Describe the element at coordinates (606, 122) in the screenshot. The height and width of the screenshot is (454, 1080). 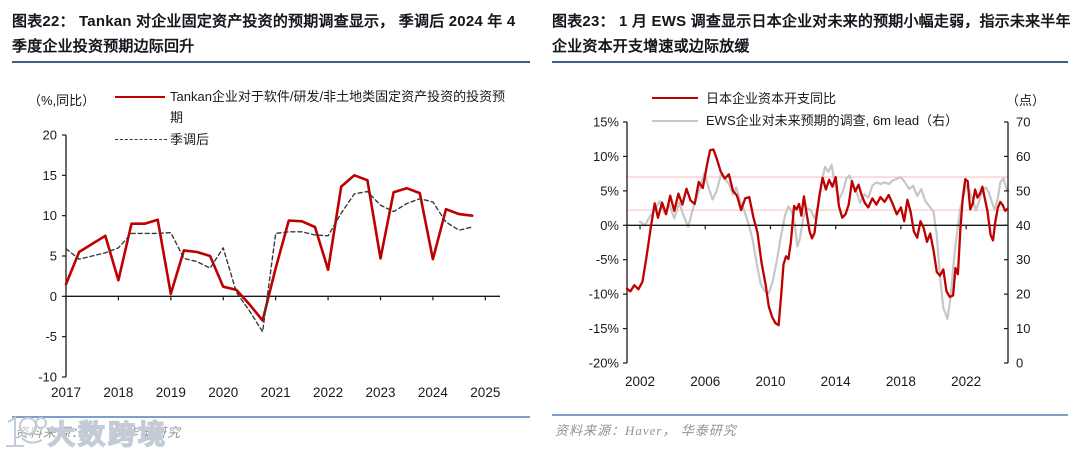
I see `svg-text: 15%` at that location.